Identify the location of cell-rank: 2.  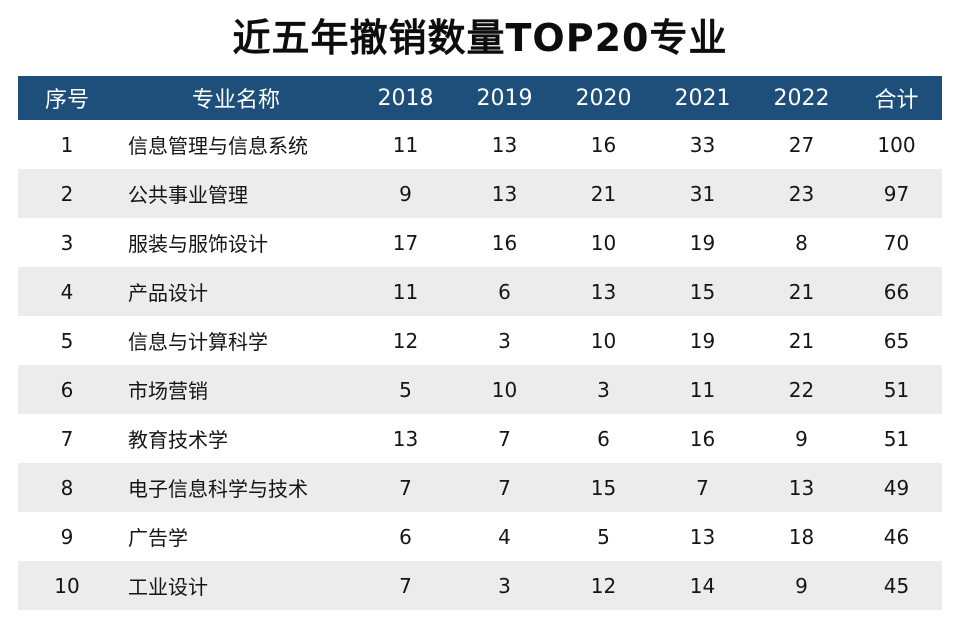
(67, 193).